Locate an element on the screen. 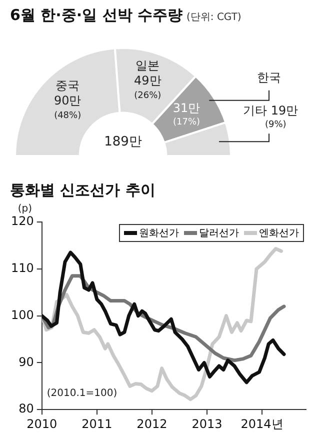  annotation: (2010.1=100) is located at coordinates (82, 394).